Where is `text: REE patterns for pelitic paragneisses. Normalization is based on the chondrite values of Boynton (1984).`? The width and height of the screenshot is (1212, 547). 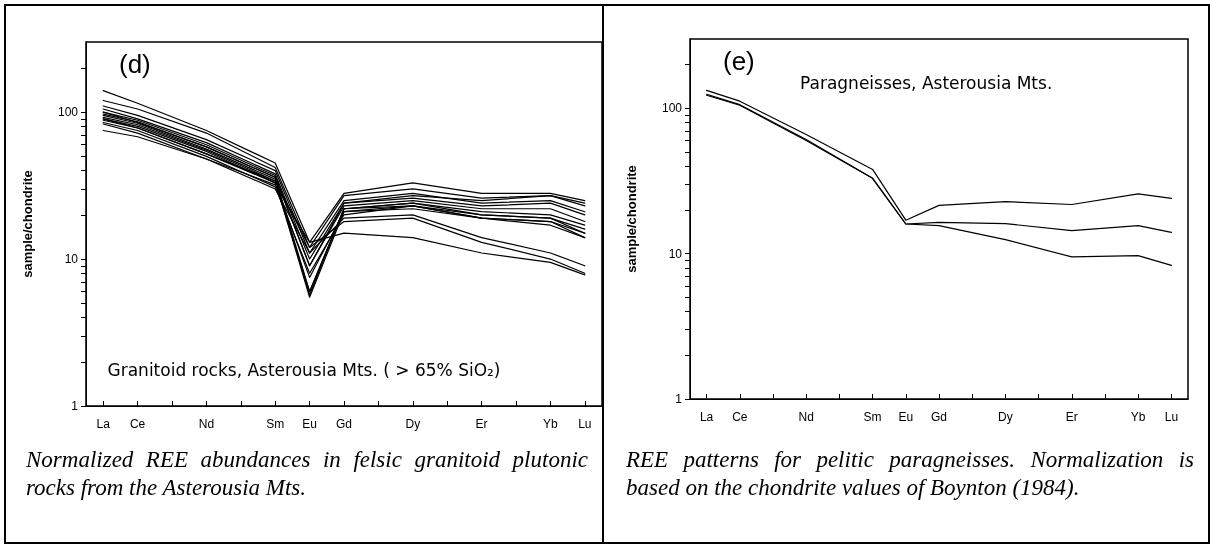
text: REE patterns for pelitic paragneisses. Normalization is based on the chondrite values of Boynton (1984). is located at coordinates (910, 474).